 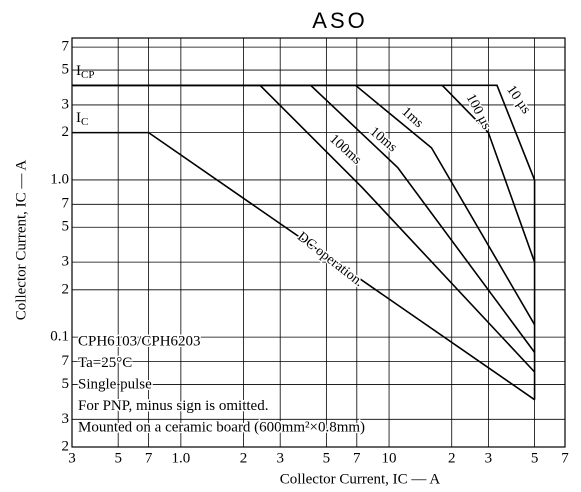 I want to click on limit-label: ICP, so click(x=85, y=71).